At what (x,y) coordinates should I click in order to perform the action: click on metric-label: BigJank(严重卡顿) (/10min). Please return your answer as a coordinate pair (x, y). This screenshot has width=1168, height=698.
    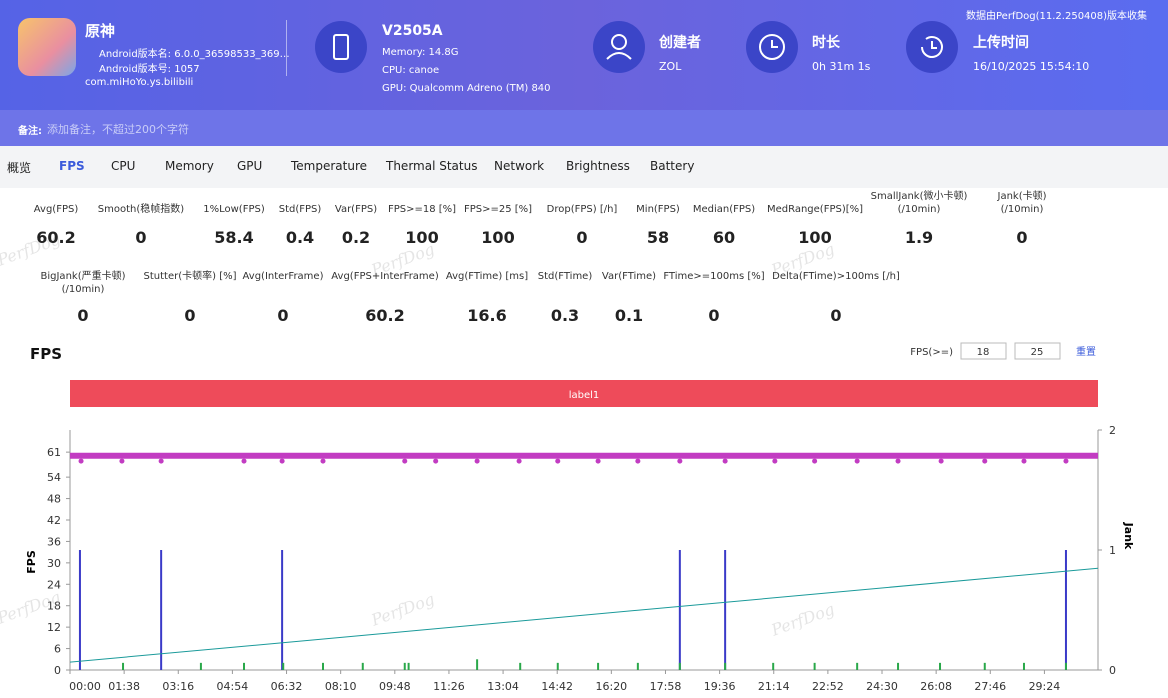
    Looking at the image, I should click on (83, 283).